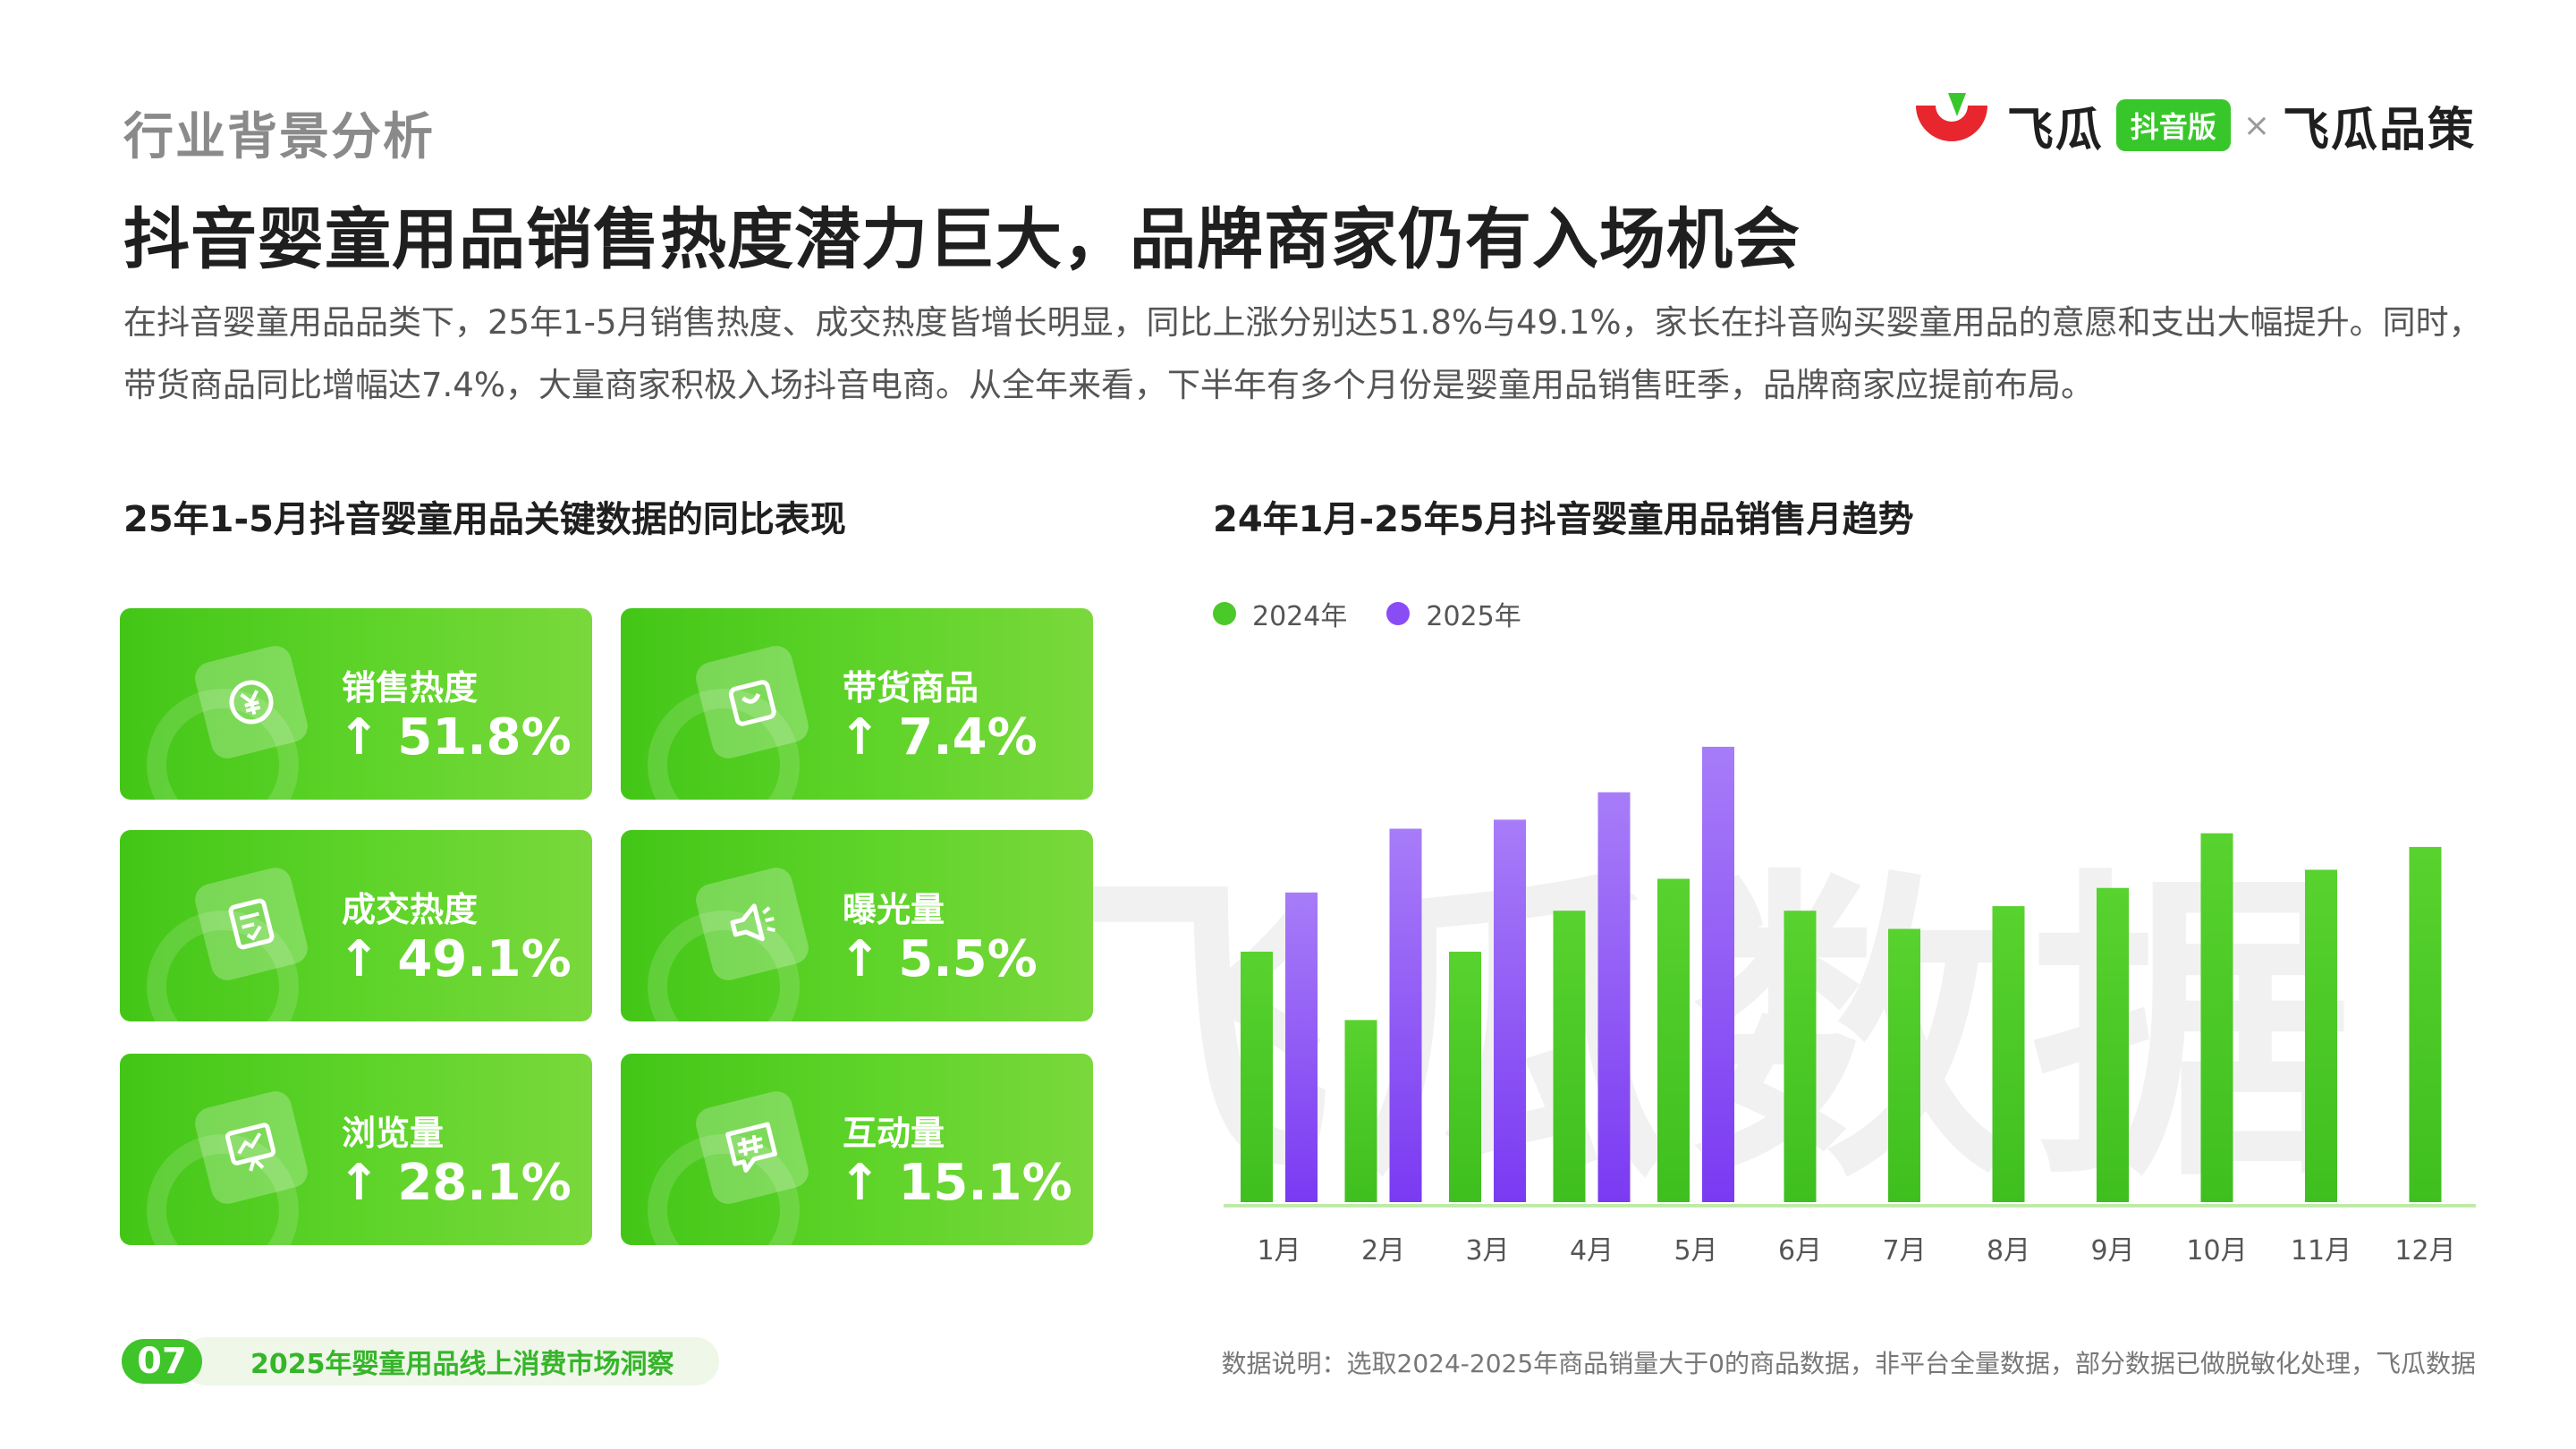  I want to click on trend-board-icon, so click(251, 1148).